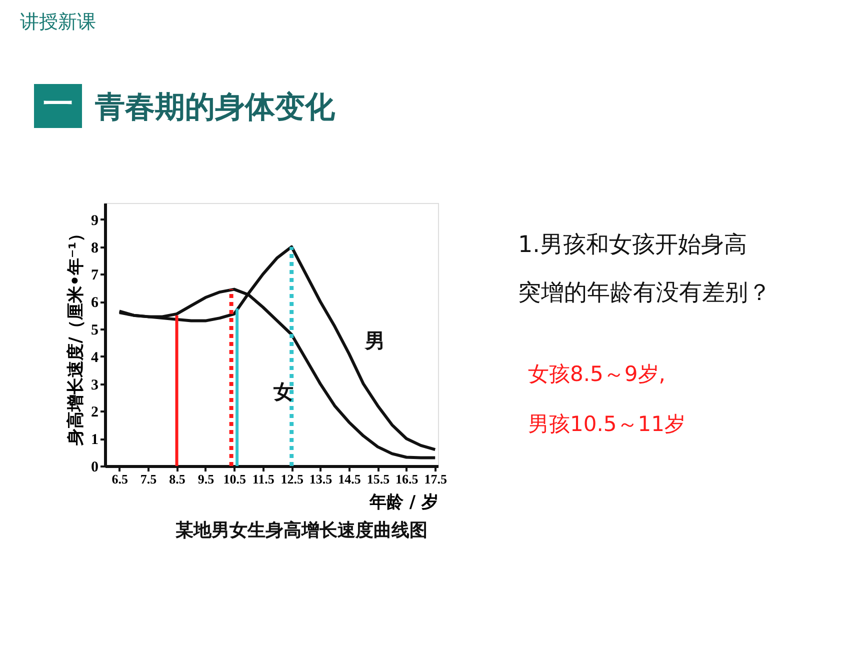  I want to click on y-tick-label: 4, so click(95, 358).